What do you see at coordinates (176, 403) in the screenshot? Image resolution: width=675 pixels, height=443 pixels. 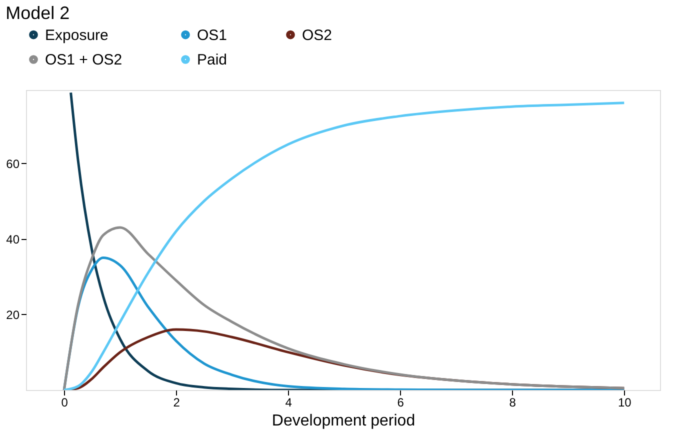 I see `x-tick-label: 2` at bounding box center [176, 403].